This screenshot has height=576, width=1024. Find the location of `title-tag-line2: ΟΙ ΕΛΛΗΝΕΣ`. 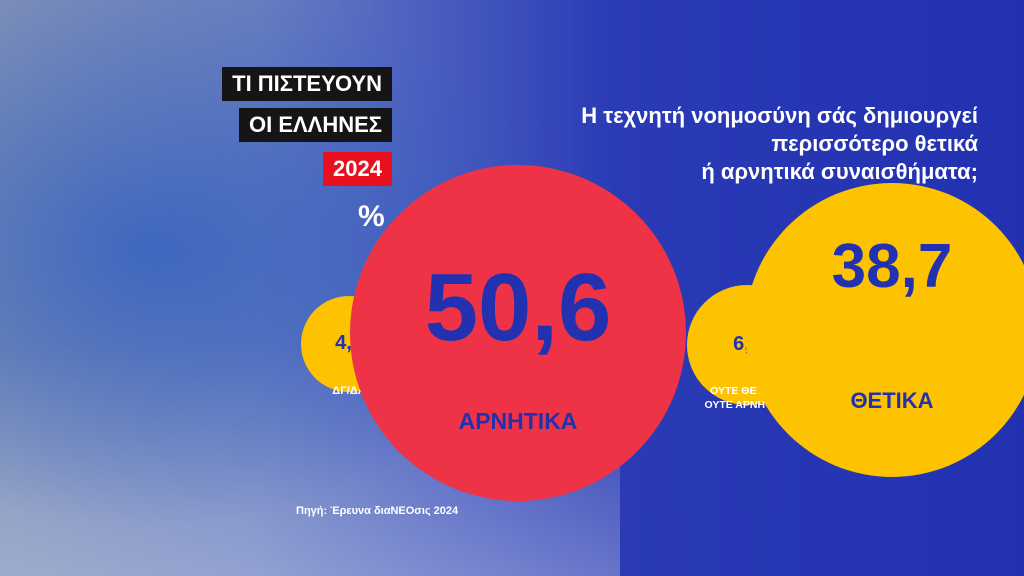

title-tag-line2: ΟΙ ΕΛΛΗΝΕΣ is located at coordinates (315, 125).